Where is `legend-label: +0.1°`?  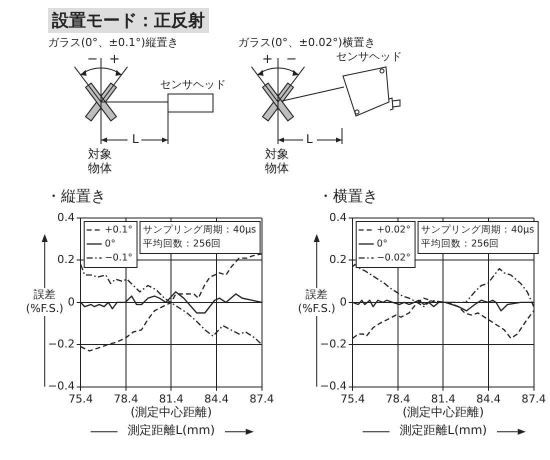
legend-label: +0.1° is located at coordinates (118, 230).